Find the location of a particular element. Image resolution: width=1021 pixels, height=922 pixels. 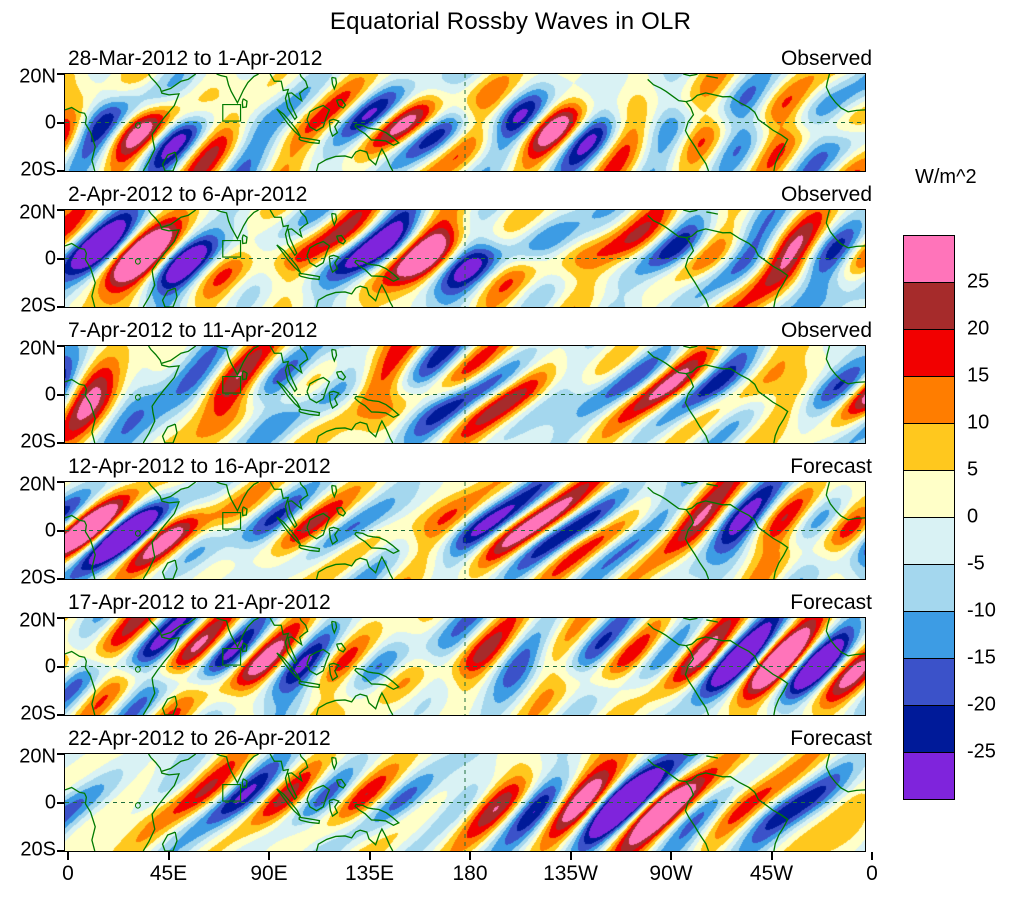

panel-2-y-axis: 20N 0 20S is located at coordinates (34, 258).